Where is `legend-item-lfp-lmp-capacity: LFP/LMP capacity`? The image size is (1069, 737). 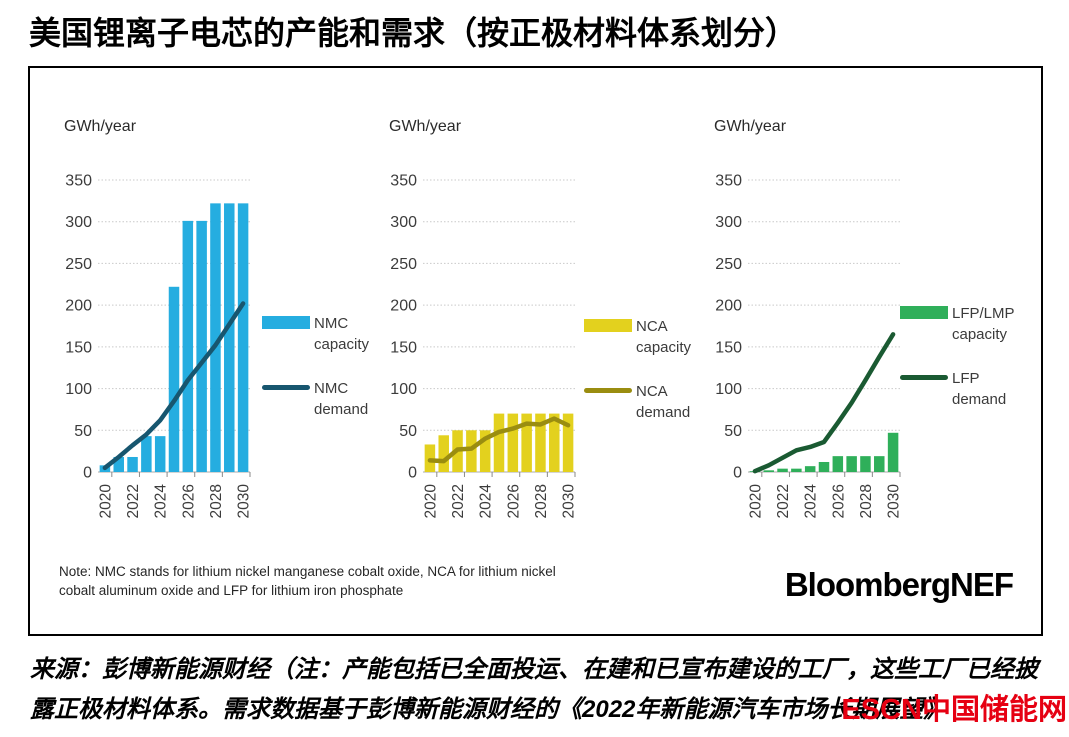 legend-item-lfp-lmp-capacity: LFP/LMP capacity is located at coordinates (963, 324).